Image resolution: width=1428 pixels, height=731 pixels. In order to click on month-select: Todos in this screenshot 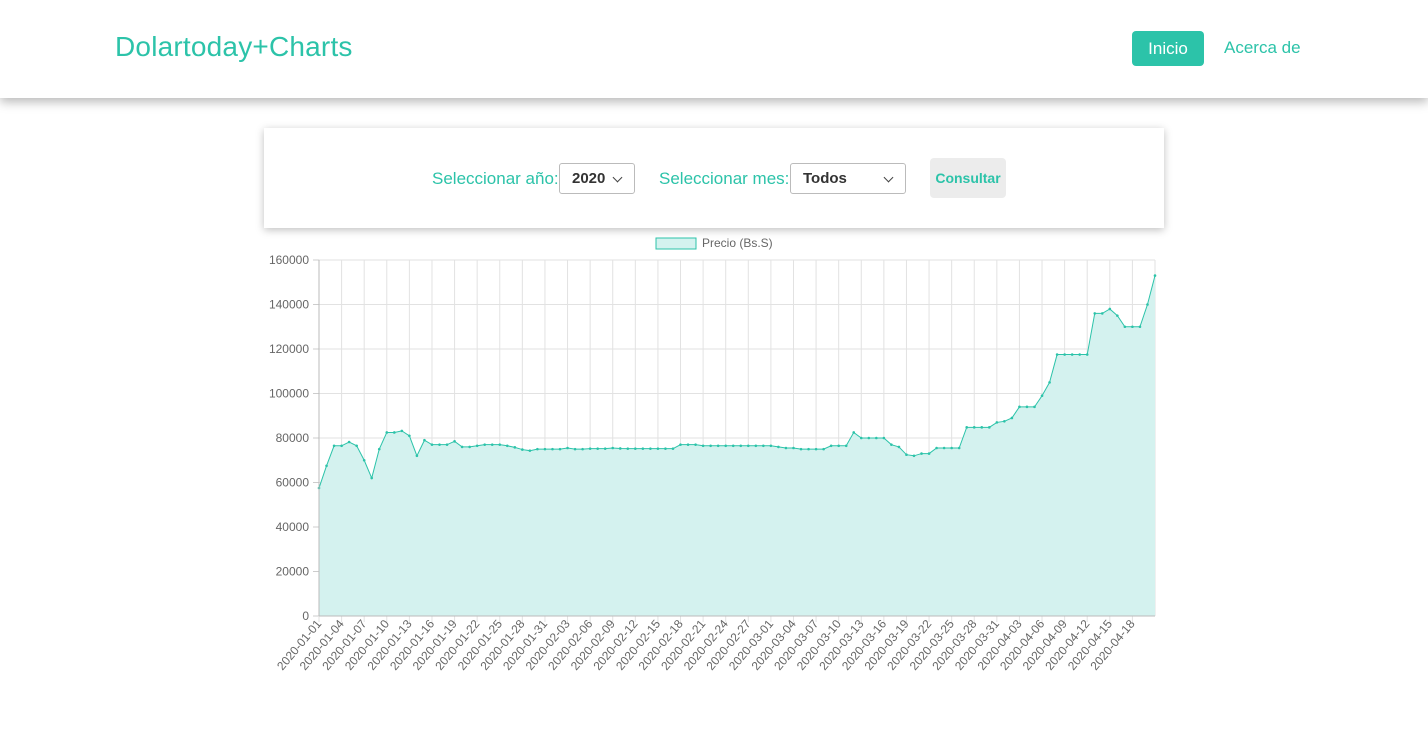, I will do `click(848, 178)`.